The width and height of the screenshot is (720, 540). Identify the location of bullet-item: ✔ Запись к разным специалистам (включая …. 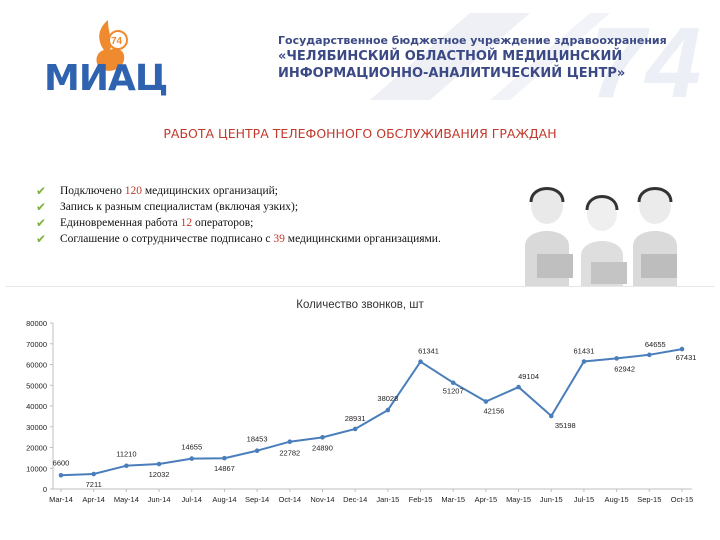
(167, 207).